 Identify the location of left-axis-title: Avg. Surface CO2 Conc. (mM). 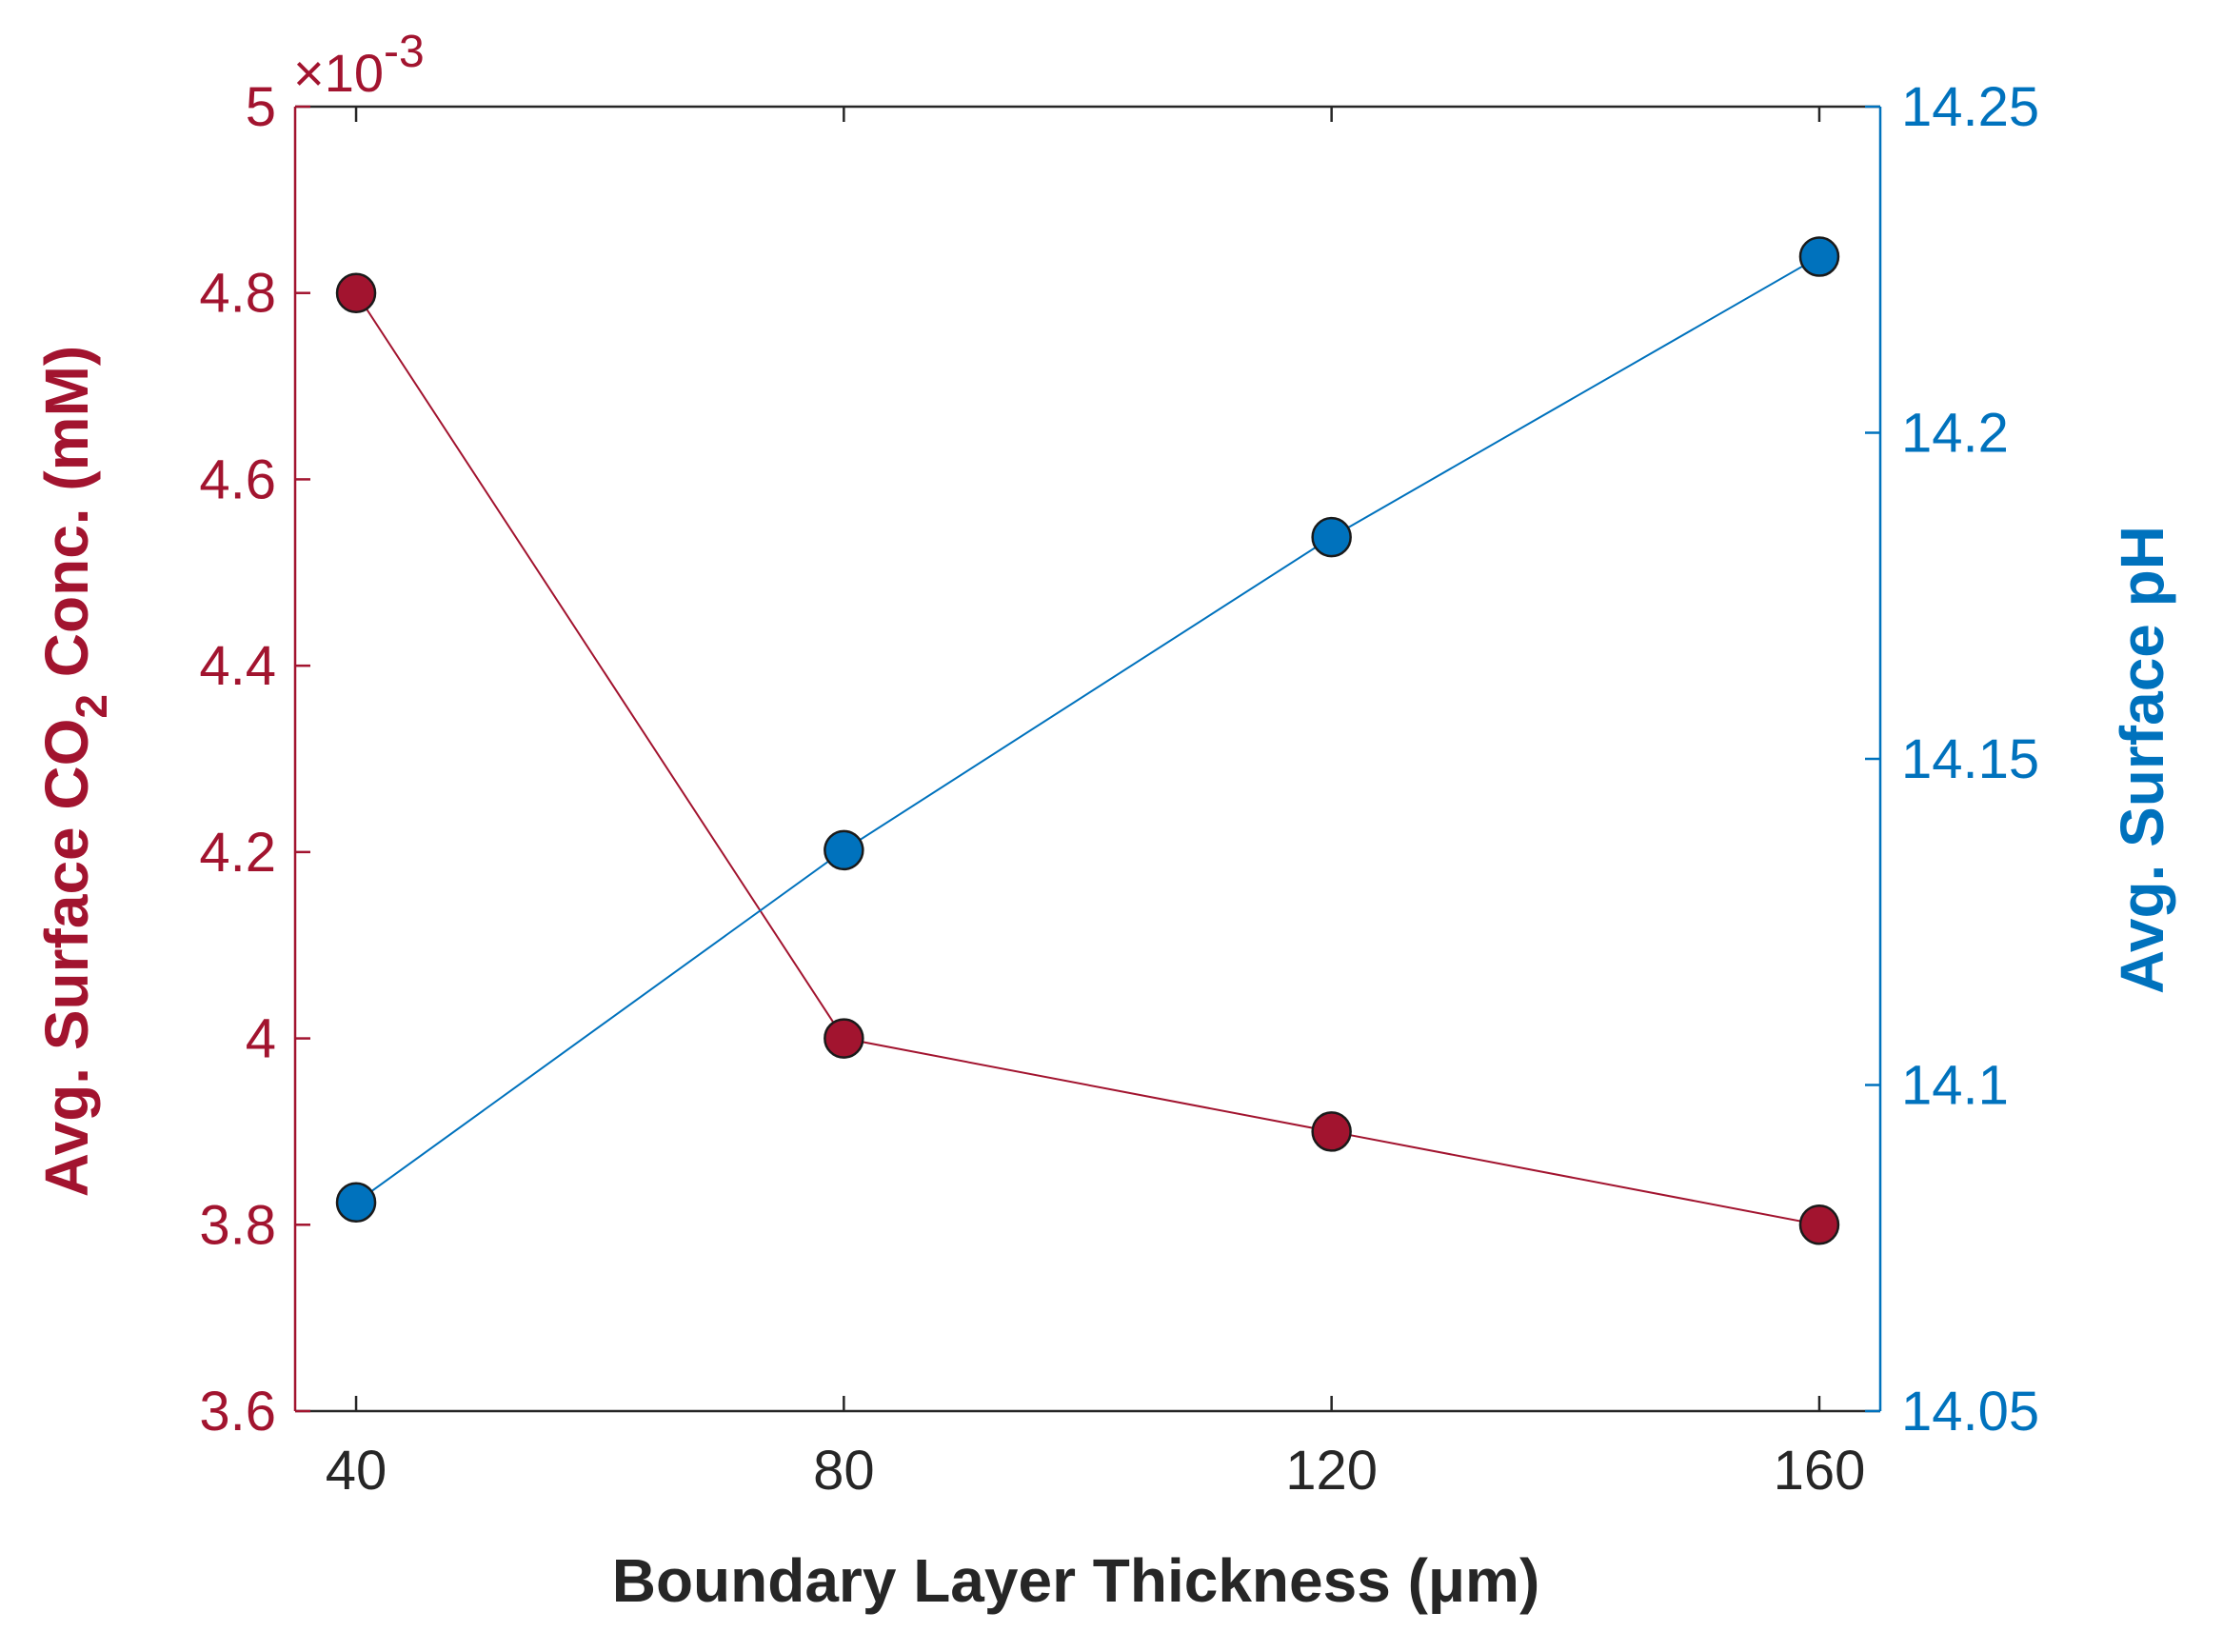
(74, 772).